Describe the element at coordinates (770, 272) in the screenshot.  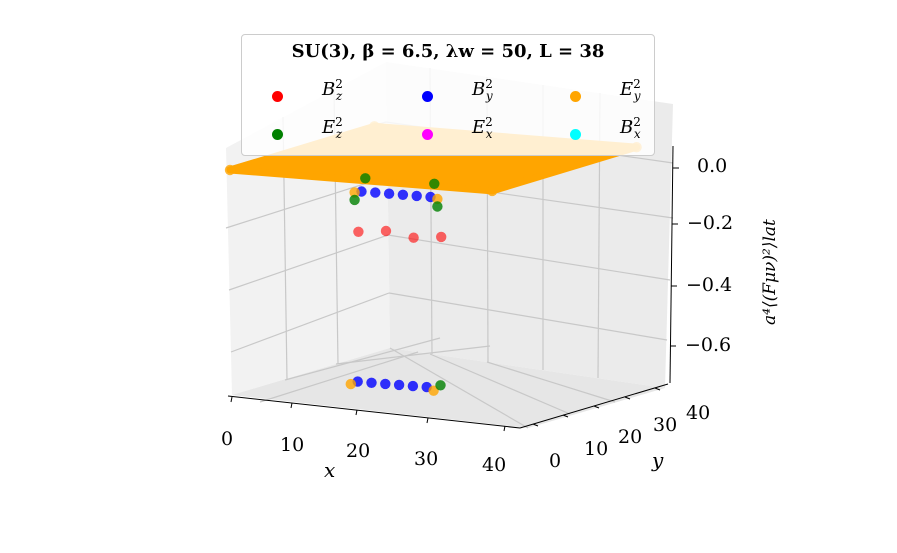
I see `z-axis-label: a⁴⟨(Fμν)²⟩lat` at that location.